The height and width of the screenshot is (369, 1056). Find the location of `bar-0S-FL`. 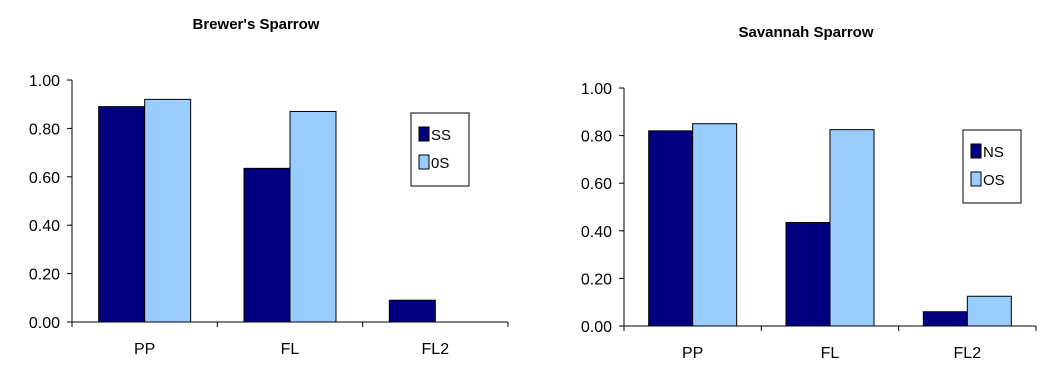

bar-0S-FL is located at coordinates (313, 216).